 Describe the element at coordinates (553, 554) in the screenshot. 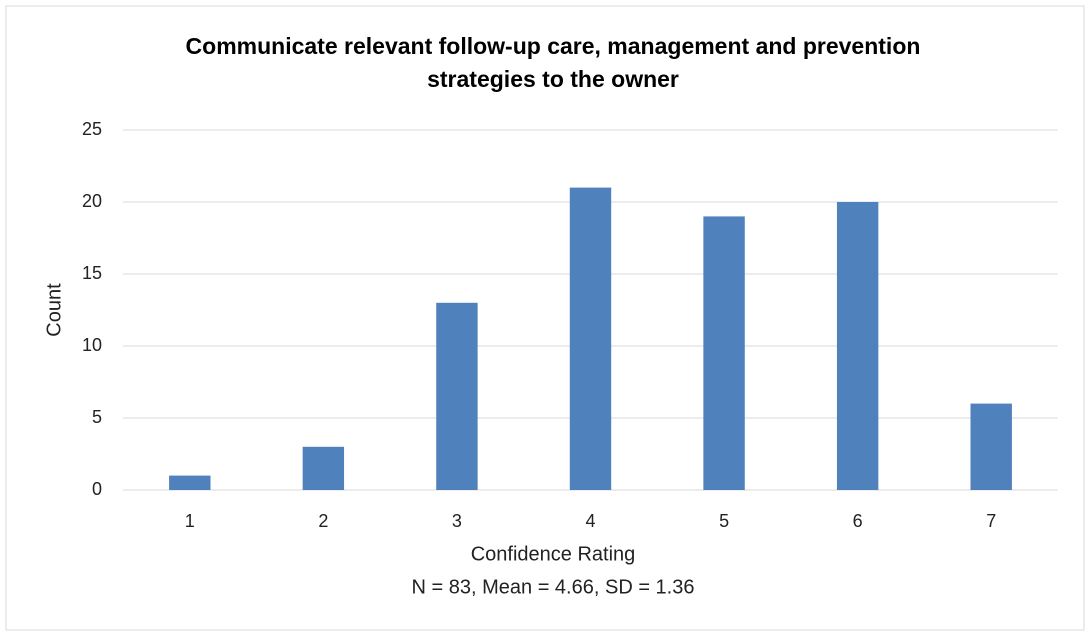

I see `x-axis-label: Confidence Rating` at that location.